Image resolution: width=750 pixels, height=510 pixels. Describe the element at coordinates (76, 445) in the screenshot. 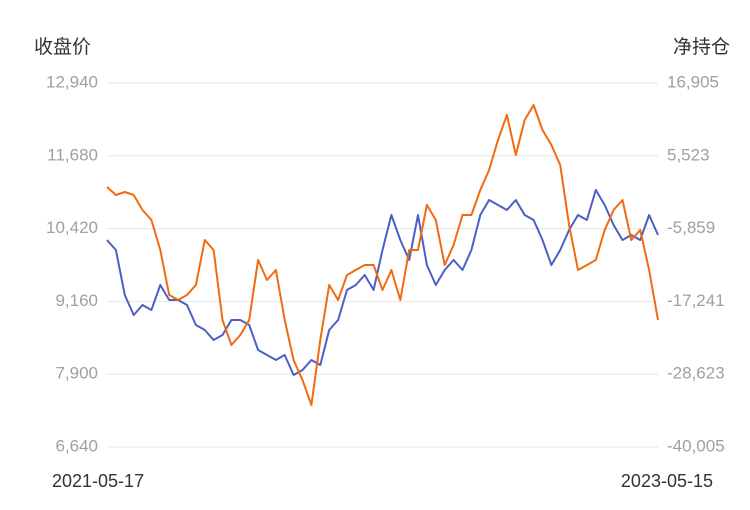

I see `y-tick-label: 6,640` at that location.